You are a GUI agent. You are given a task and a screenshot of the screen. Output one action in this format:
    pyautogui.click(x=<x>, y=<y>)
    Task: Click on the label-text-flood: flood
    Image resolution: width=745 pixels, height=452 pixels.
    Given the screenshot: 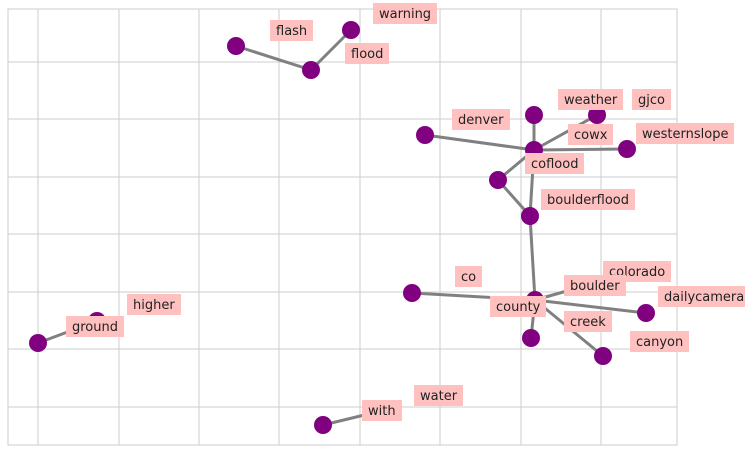 What is the action you would take?
    pyautogui.click(x=367, y=54)
    